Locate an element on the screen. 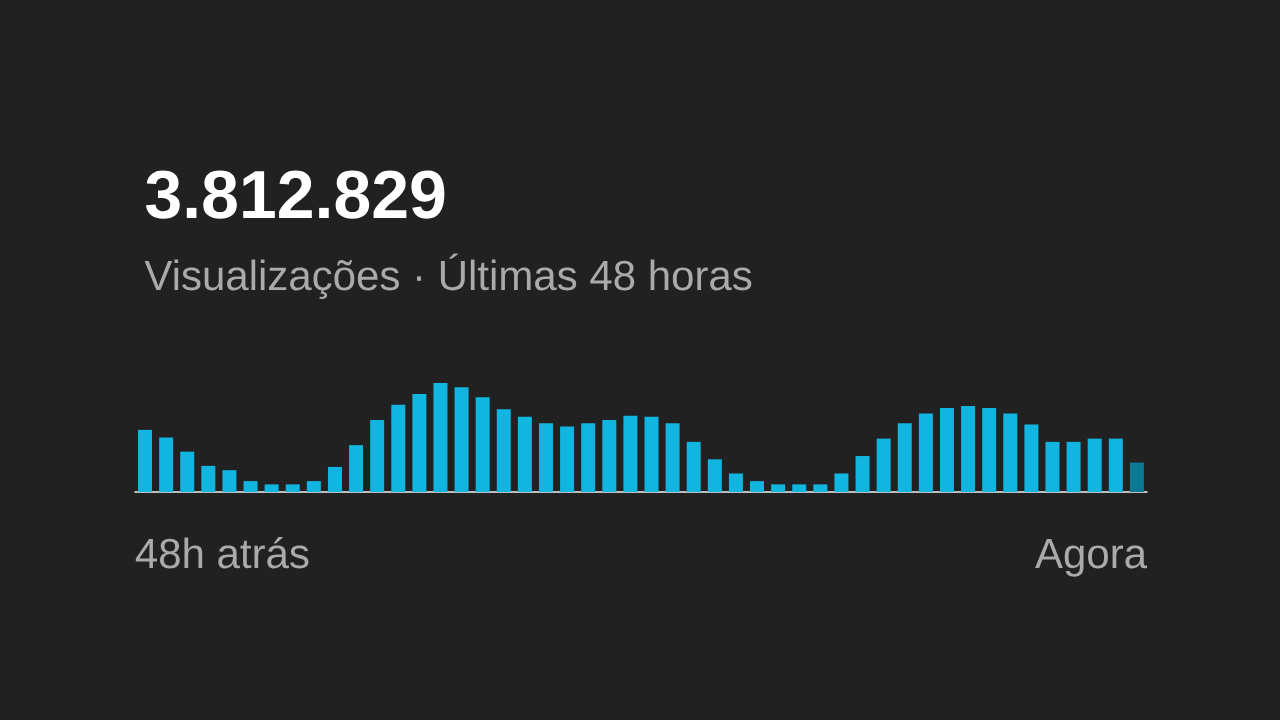 The image size is (1280, 720). chart-title: 3.812.829 is located at coordinates (295, 194).